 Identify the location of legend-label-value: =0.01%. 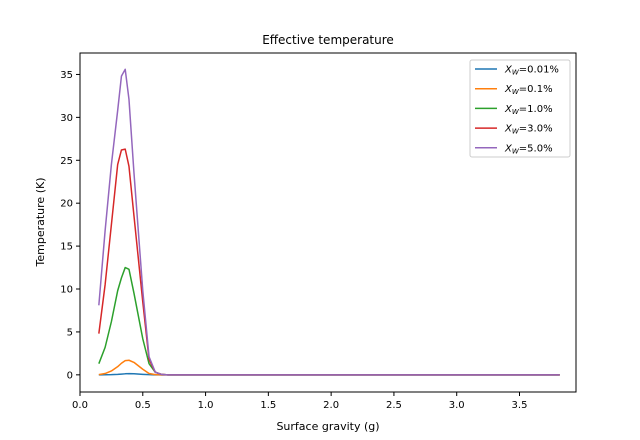
(539, 70).